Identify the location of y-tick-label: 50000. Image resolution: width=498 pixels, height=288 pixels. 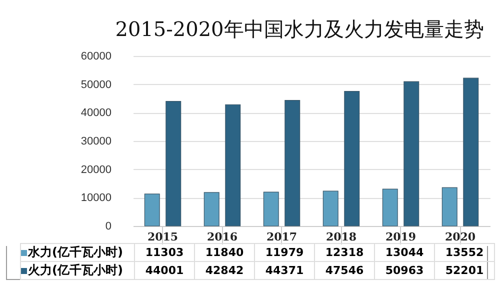
(96, 84).